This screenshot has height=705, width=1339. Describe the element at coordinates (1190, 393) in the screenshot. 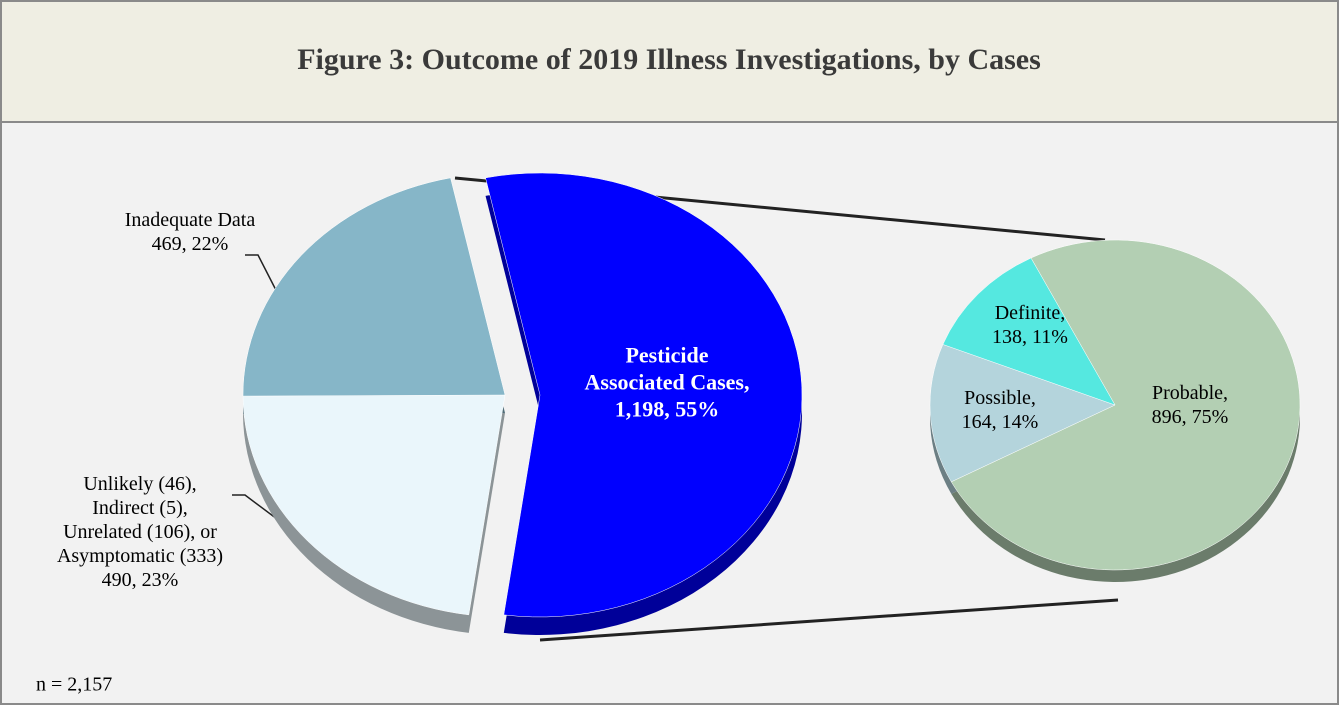

I see `category-label: Probable,` at that location.